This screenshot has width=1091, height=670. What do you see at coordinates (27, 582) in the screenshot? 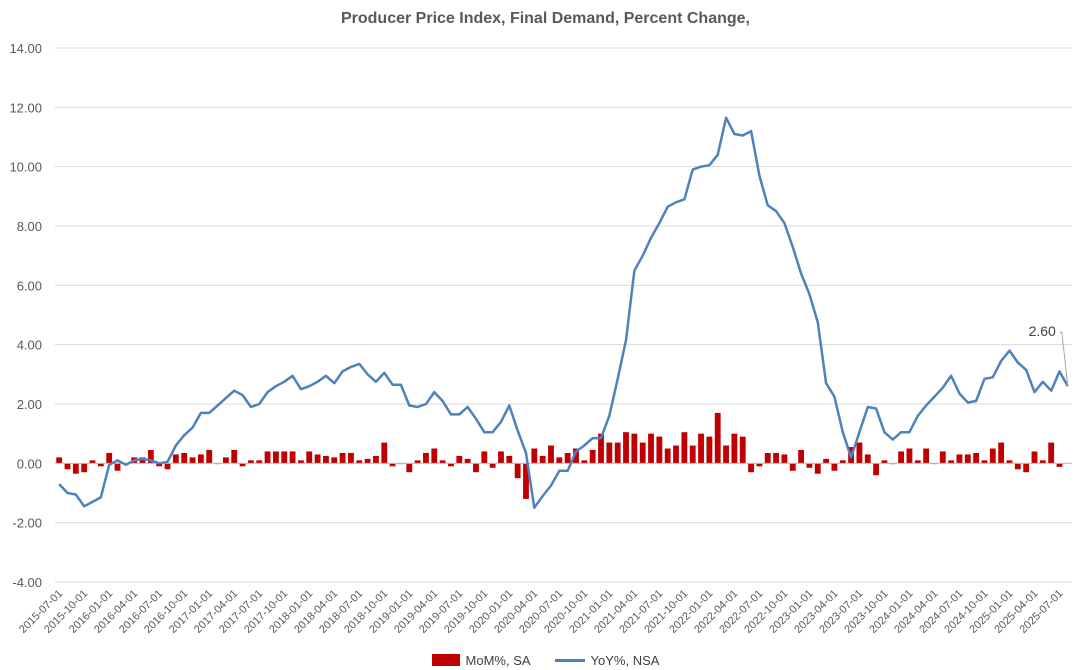
I see `y-tick-label: -4.00` at bounding box center [27, 582].